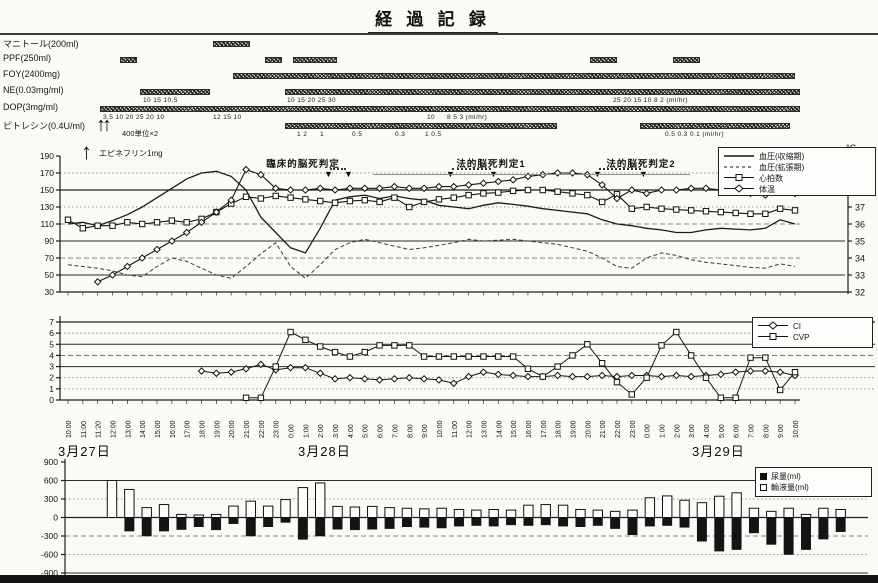 The height and width of the screenshot is (583, 878). Describe the element at coordinates (860, 276) in the screenshot. I see `right-y-tick-label: 33` at that location.